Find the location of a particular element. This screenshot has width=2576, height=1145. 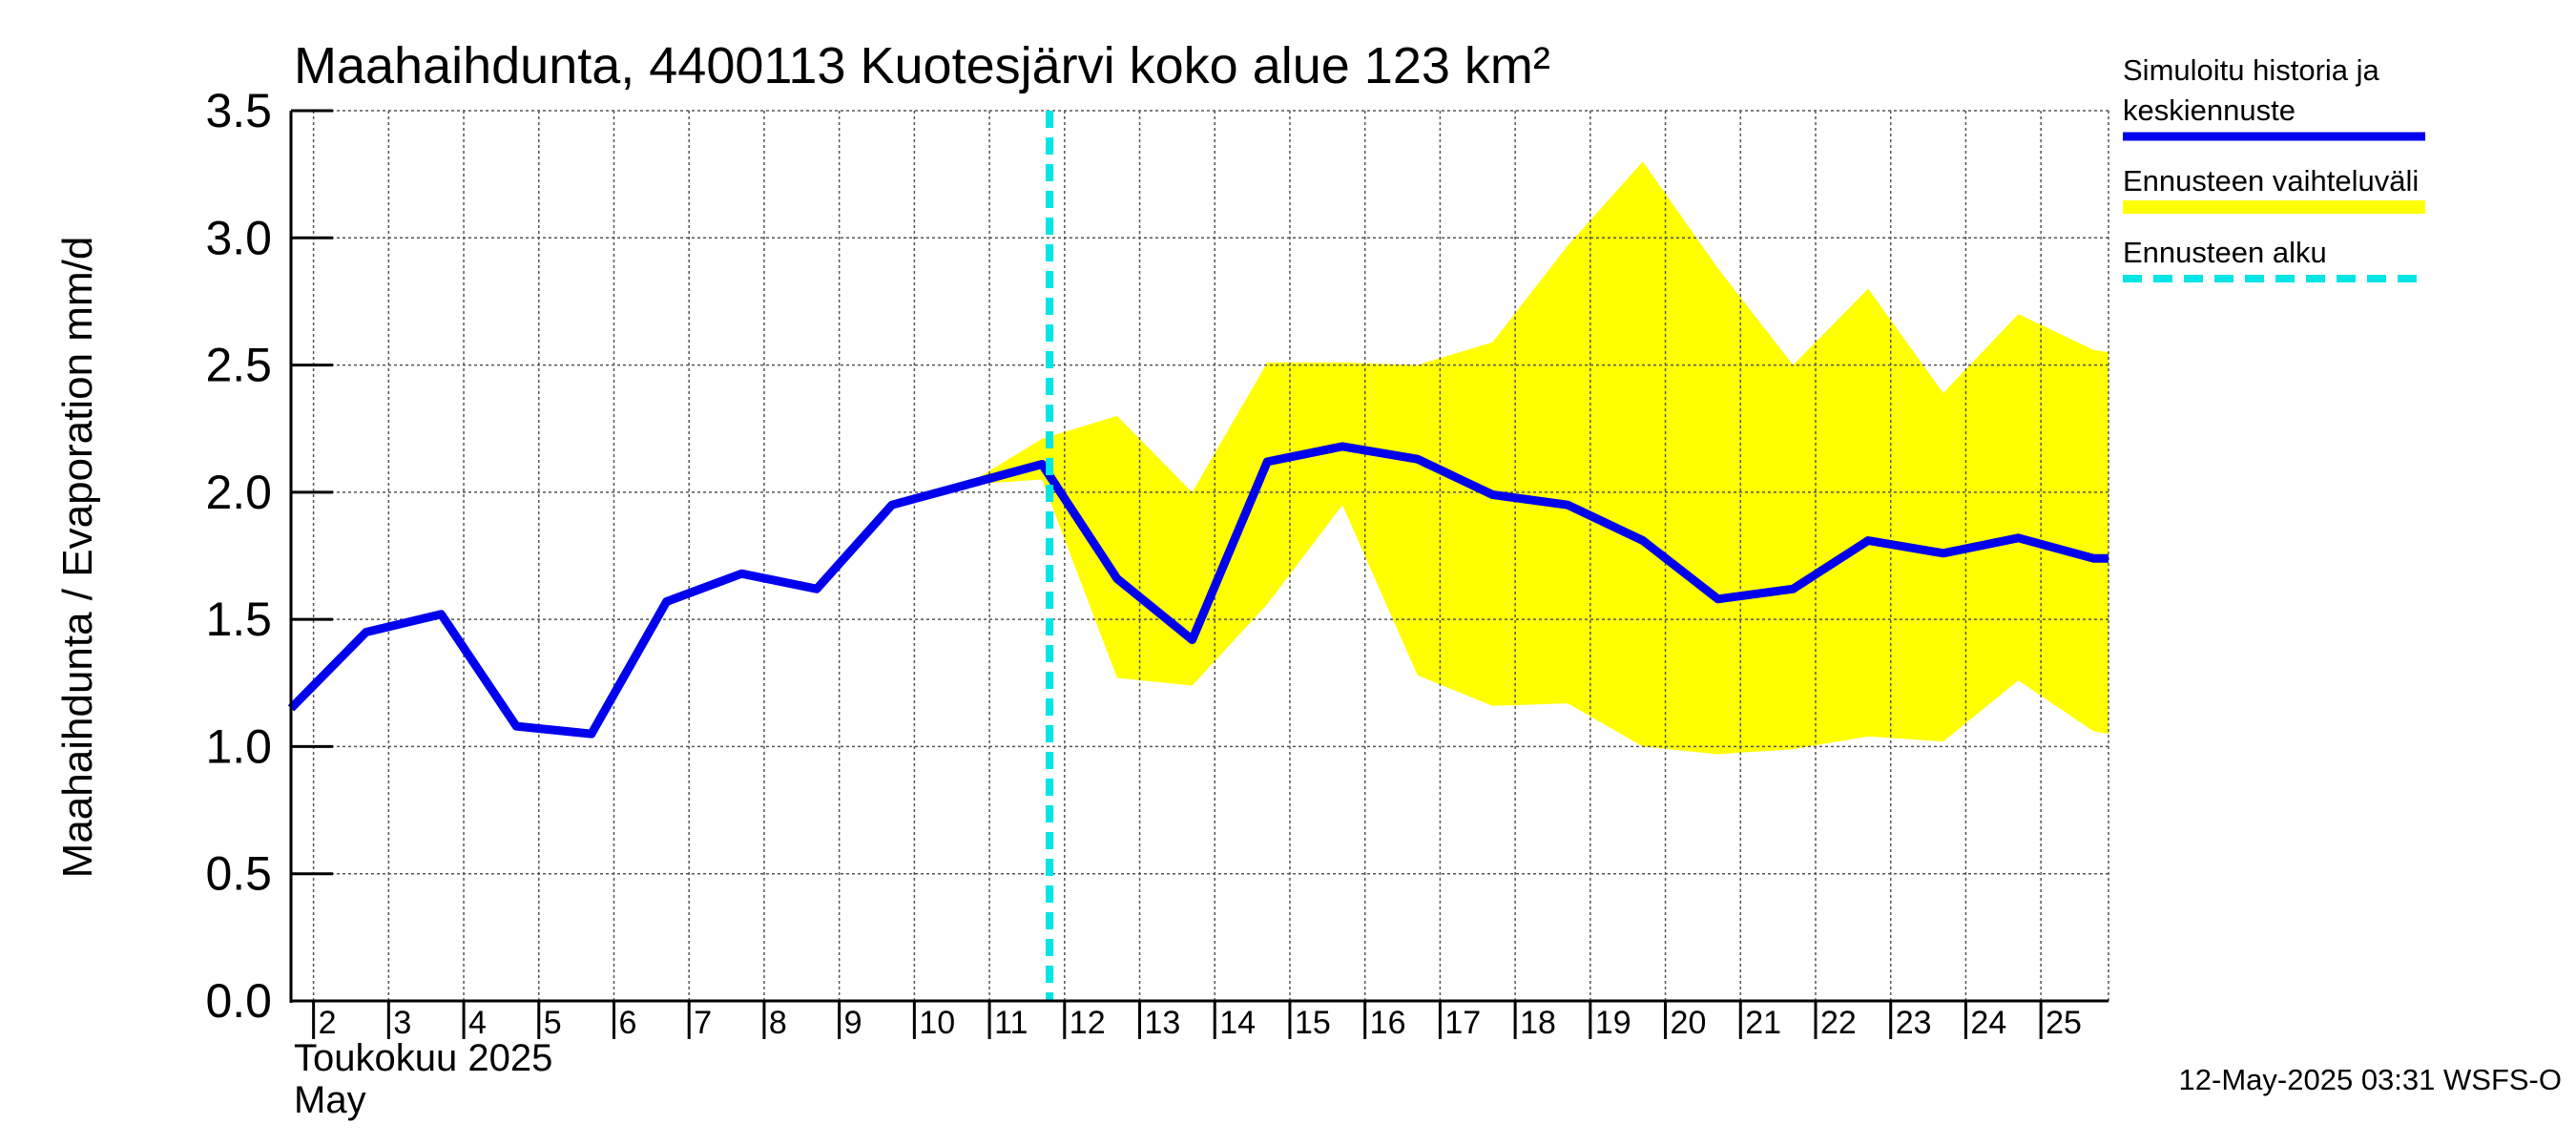

y-axis-label: Maahaihdunta / Evaporation mm/d is located at coordinates (77, 558).